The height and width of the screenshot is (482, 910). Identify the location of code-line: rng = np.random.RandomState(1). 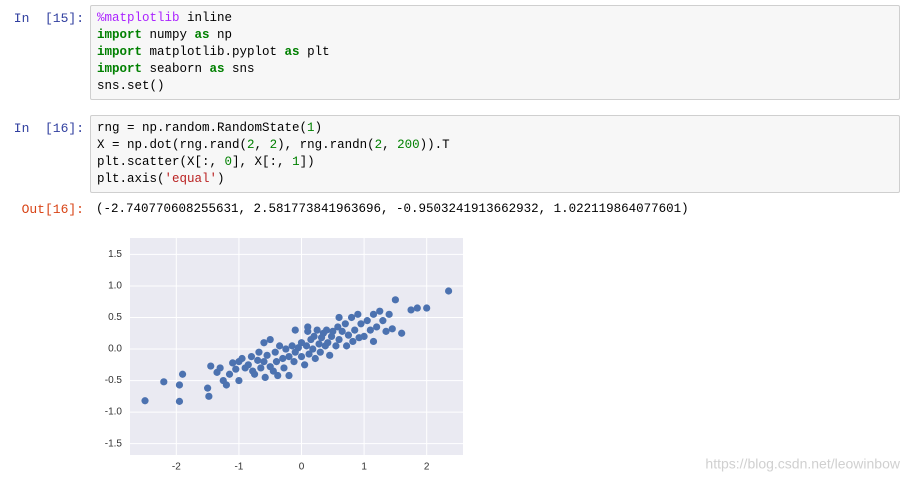
(210, 128).